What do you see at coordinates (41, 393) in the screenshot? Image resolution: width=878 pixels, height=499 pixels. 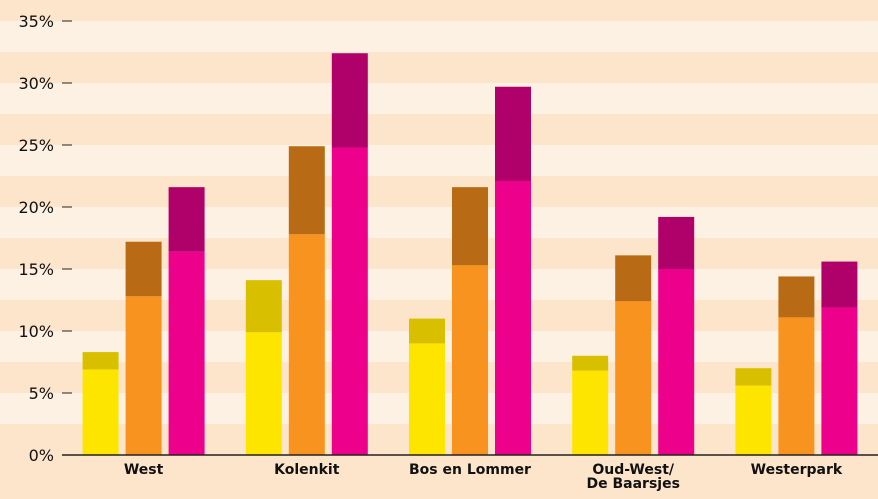 I see `y-tick-label: 5%` at bounding box center [41, 393].